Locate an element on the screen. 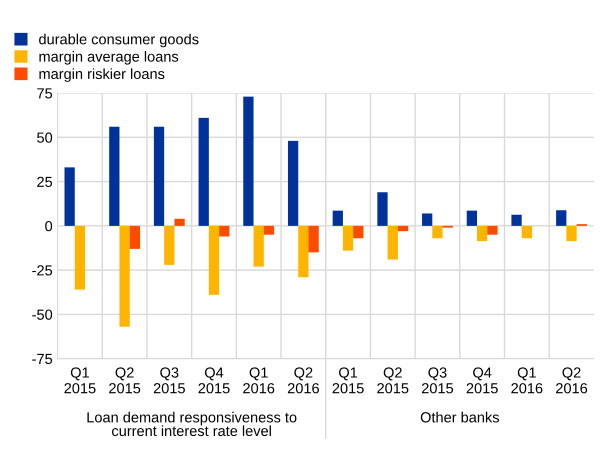 The width and height of the screenshot is (606, 454). y-tick-label: 25 is located at coordinates (44, 182).